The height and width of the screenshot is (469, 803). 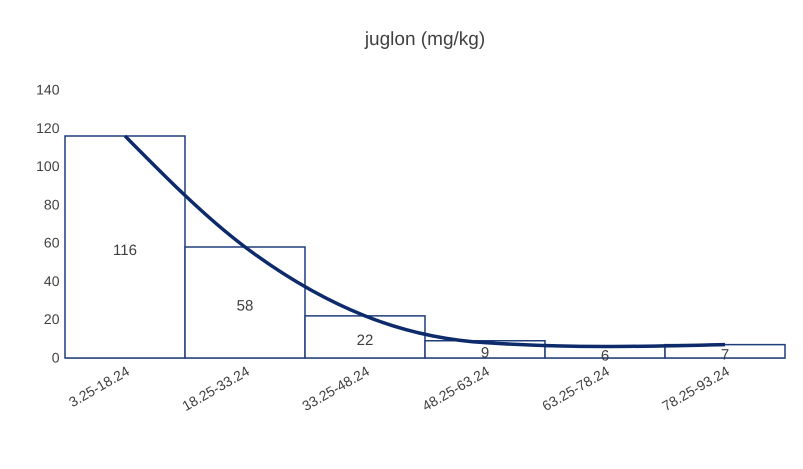 I want to click on y-tick-label: 40, so click(x=52, y=280).